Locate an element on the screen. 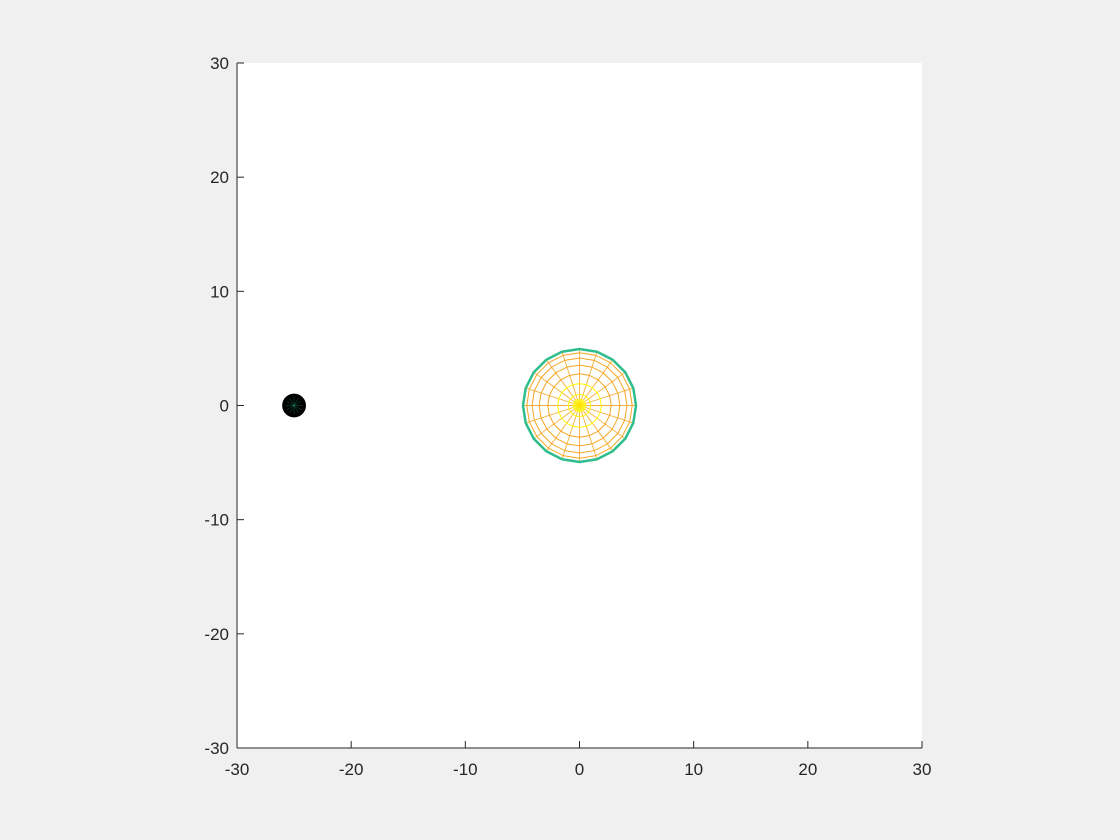 This screenshot has width=1120, height=840. mesh-pole is located at coordinates (580, 406).